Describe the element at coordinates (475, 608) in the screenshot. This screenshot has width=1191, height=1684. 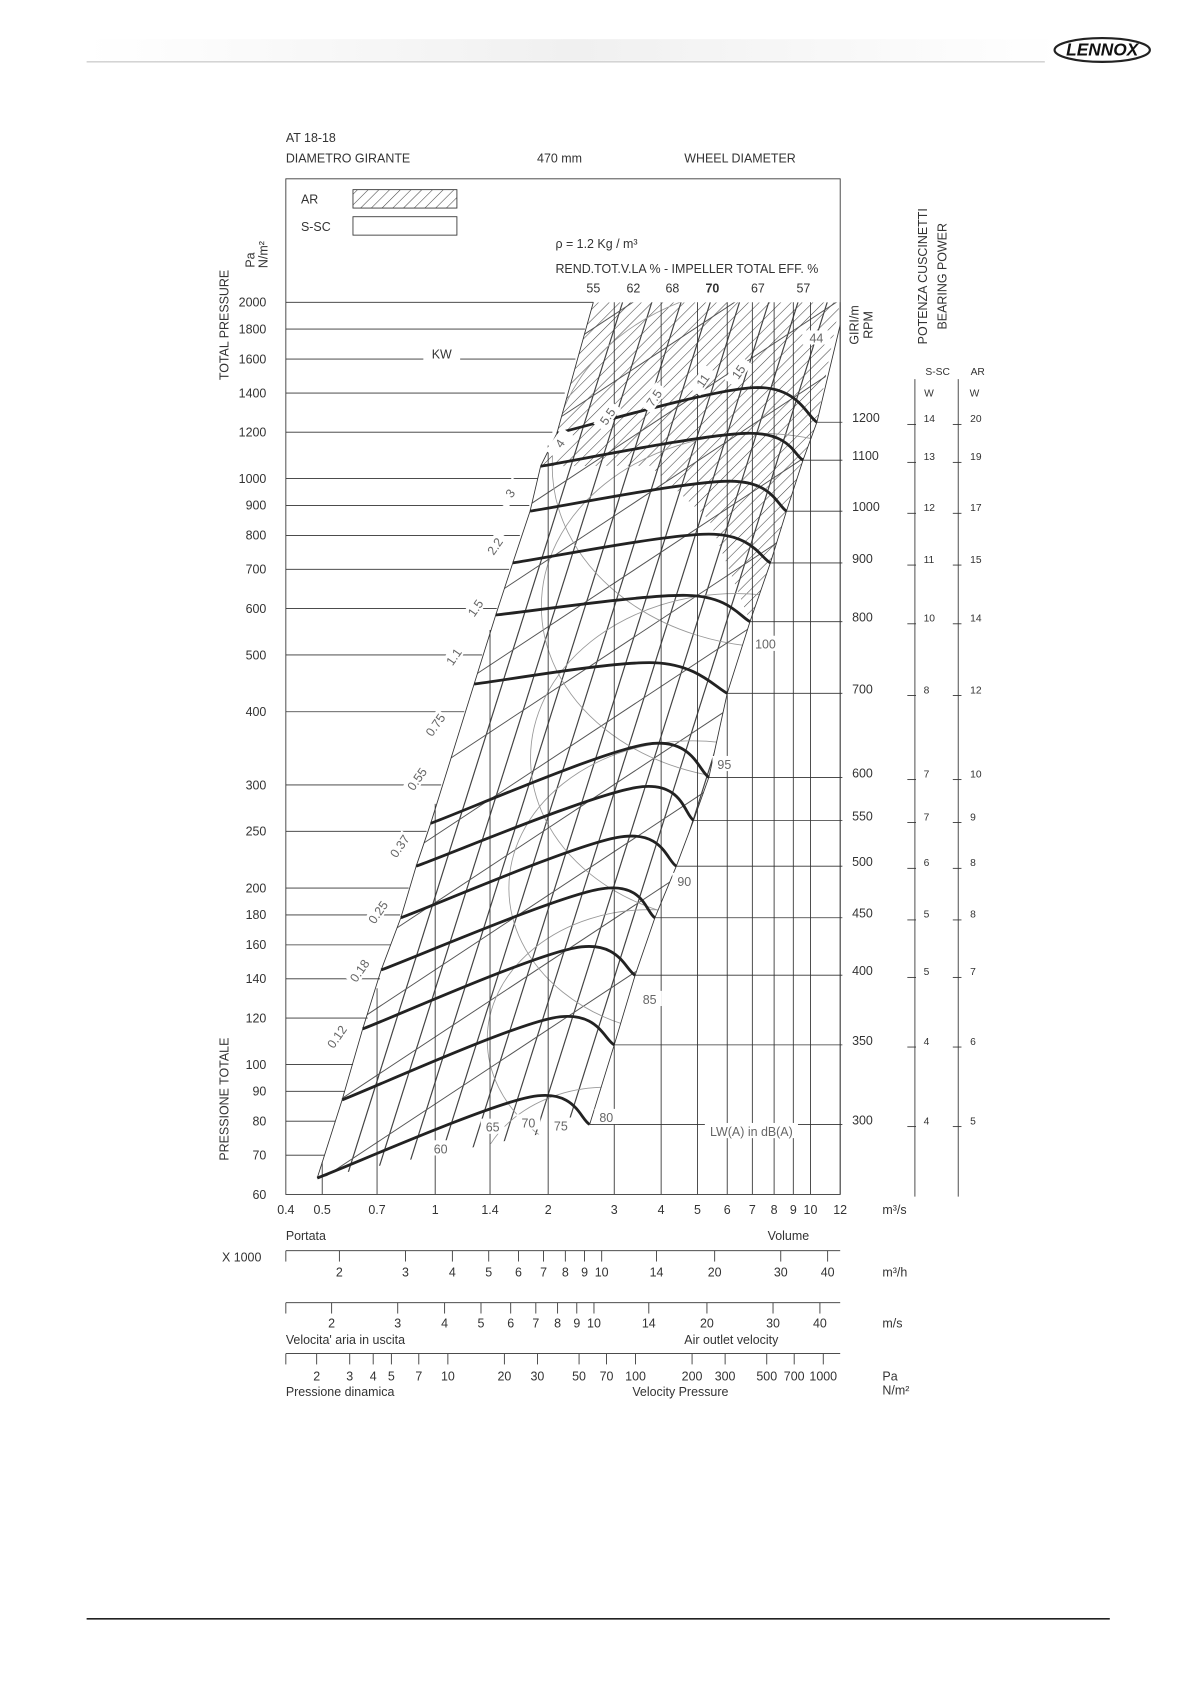
I see `kw-label-group: 1.5` at that location.